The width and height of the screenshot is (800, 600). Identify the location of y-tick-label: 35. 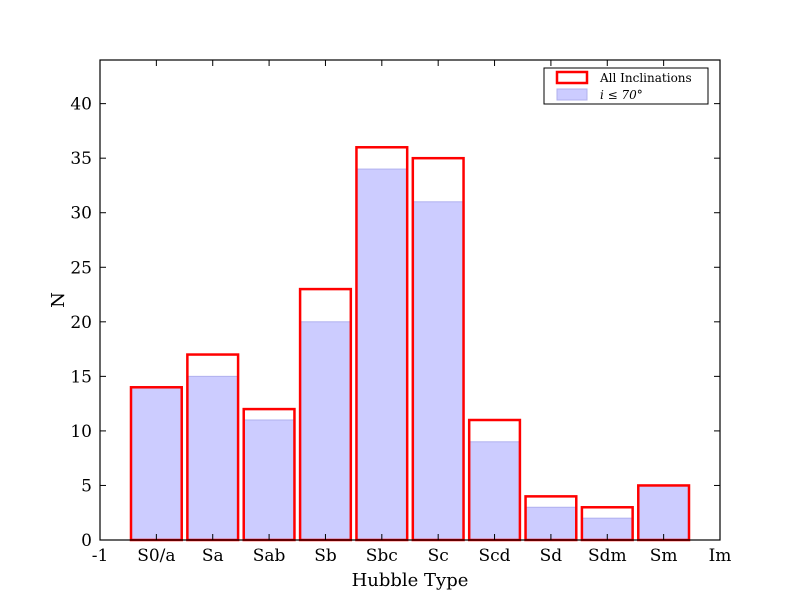
(81, 159).